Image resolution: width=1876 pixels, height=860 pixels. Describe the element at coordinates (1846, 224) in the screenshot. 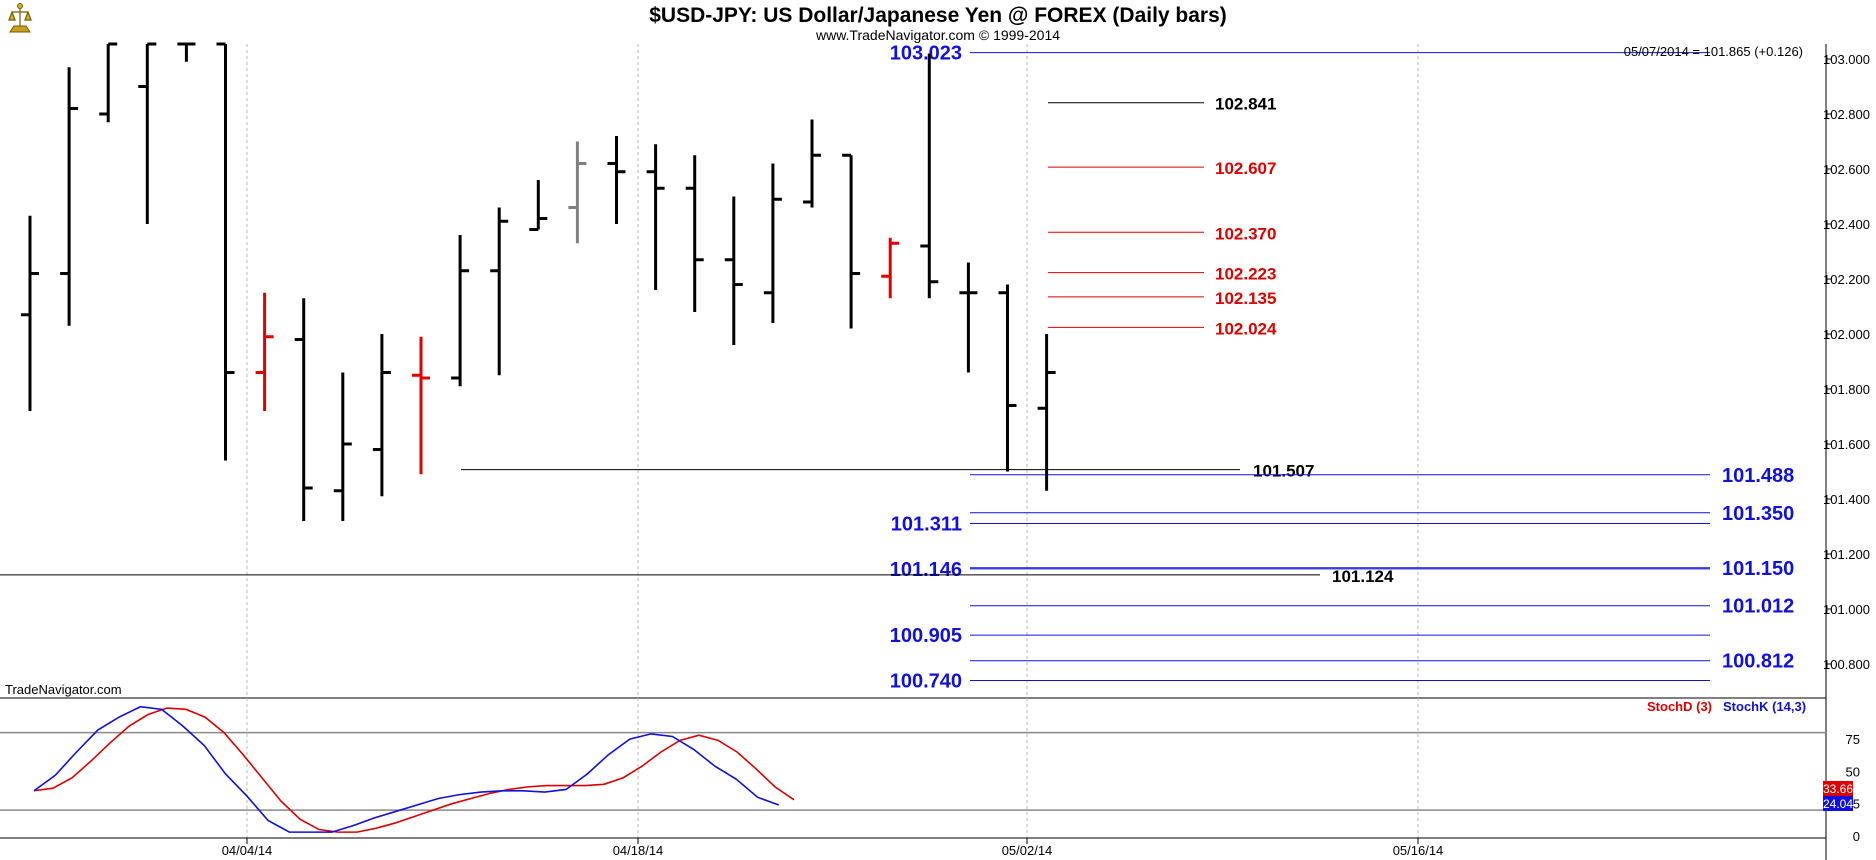

I see `y-tick-label: 102.400` at that location.